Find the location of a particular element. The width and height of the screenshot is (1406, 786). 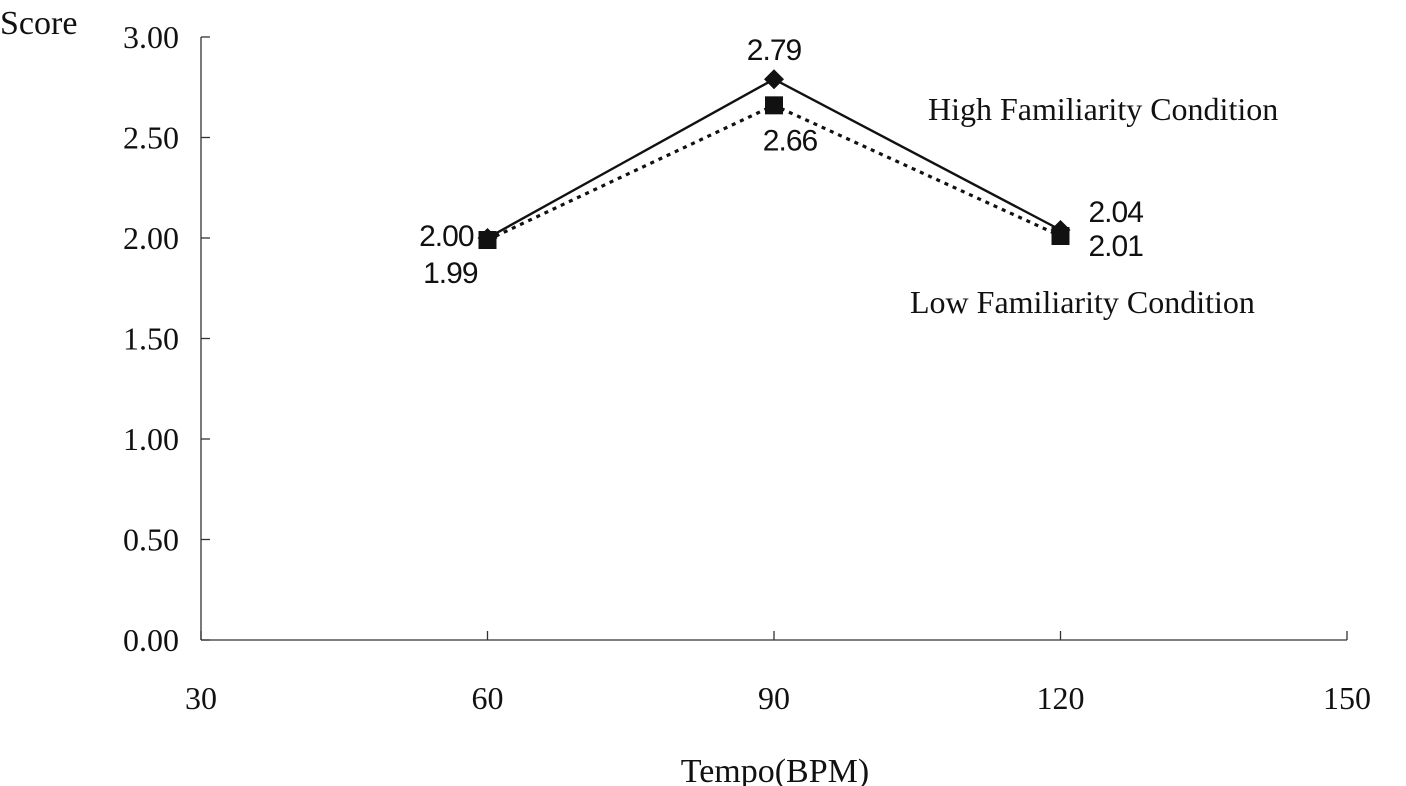

y-tick-label: 2.50 is located at coordinates (151, 138).